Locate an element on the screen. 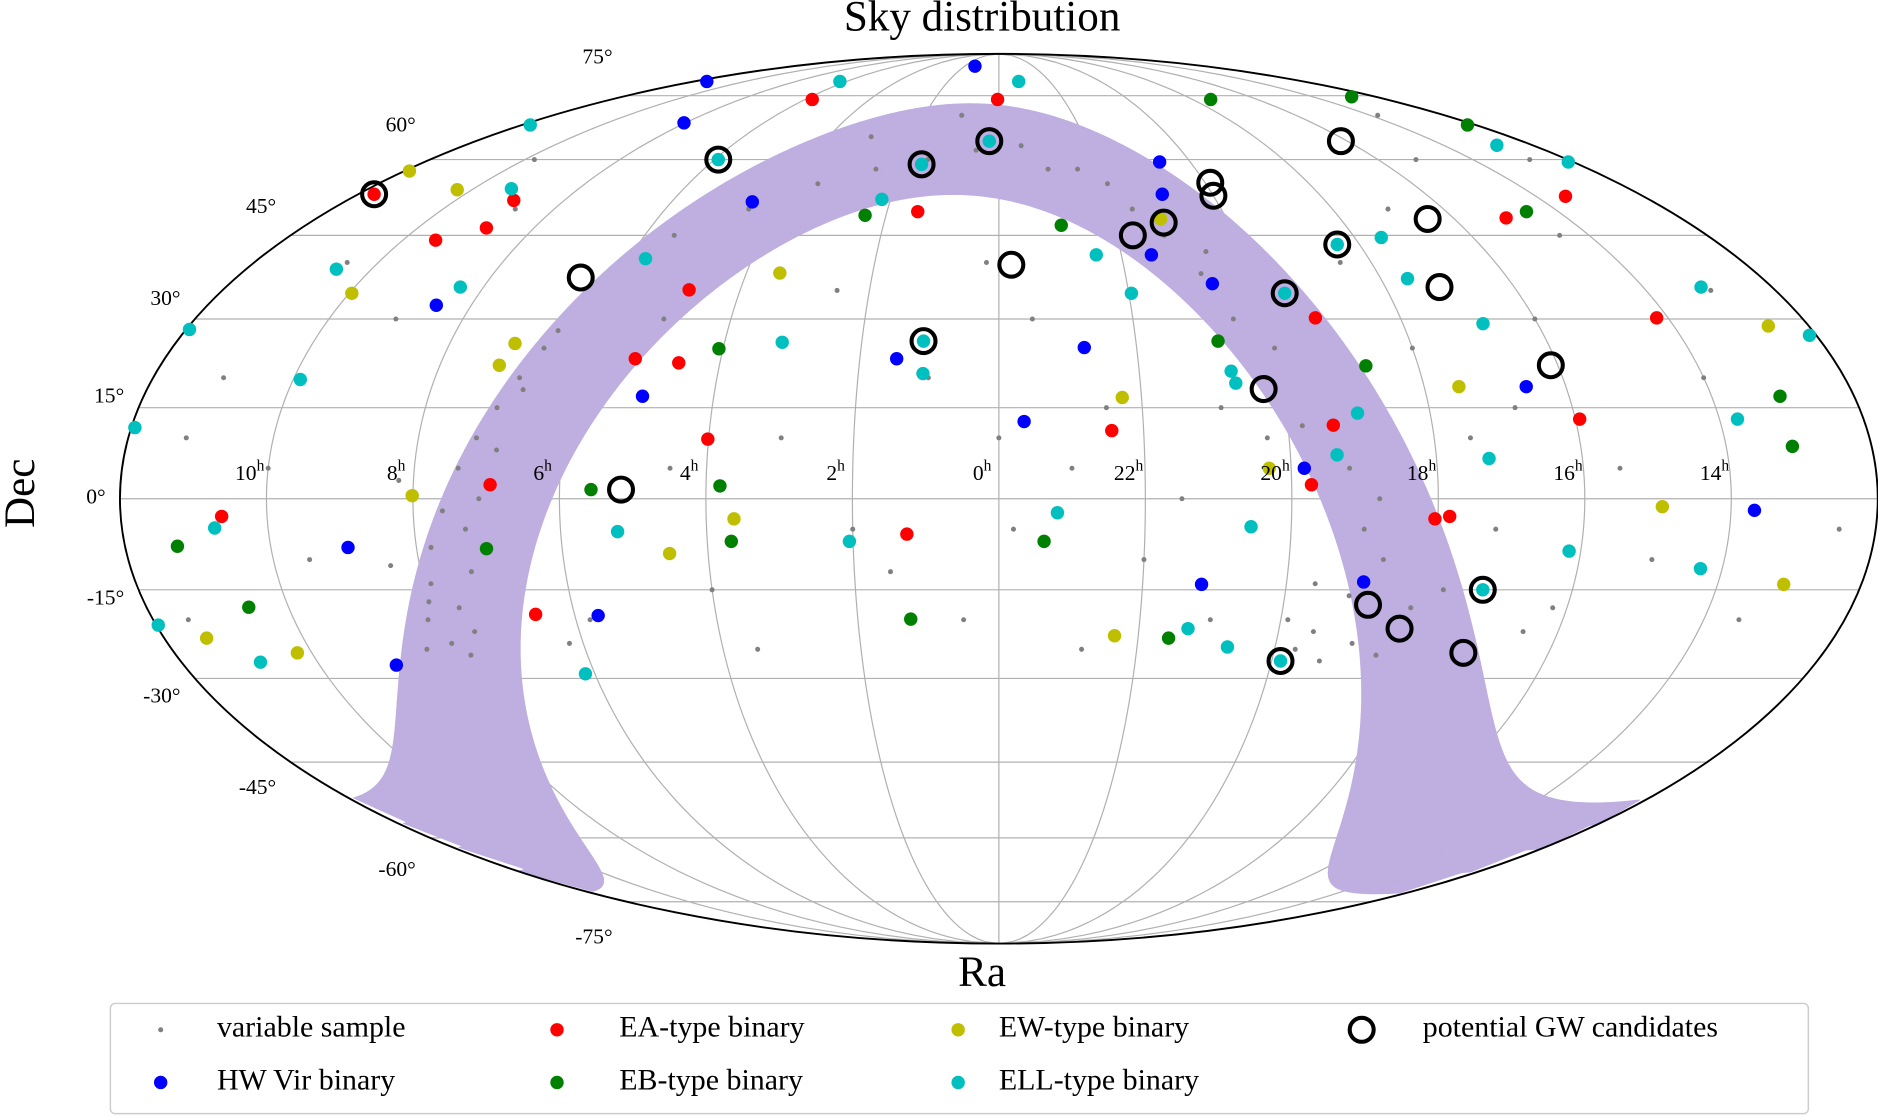 This screenshot has width=1878, height=1116. x-tick-label: 0h is located at coordinates (982, 471).